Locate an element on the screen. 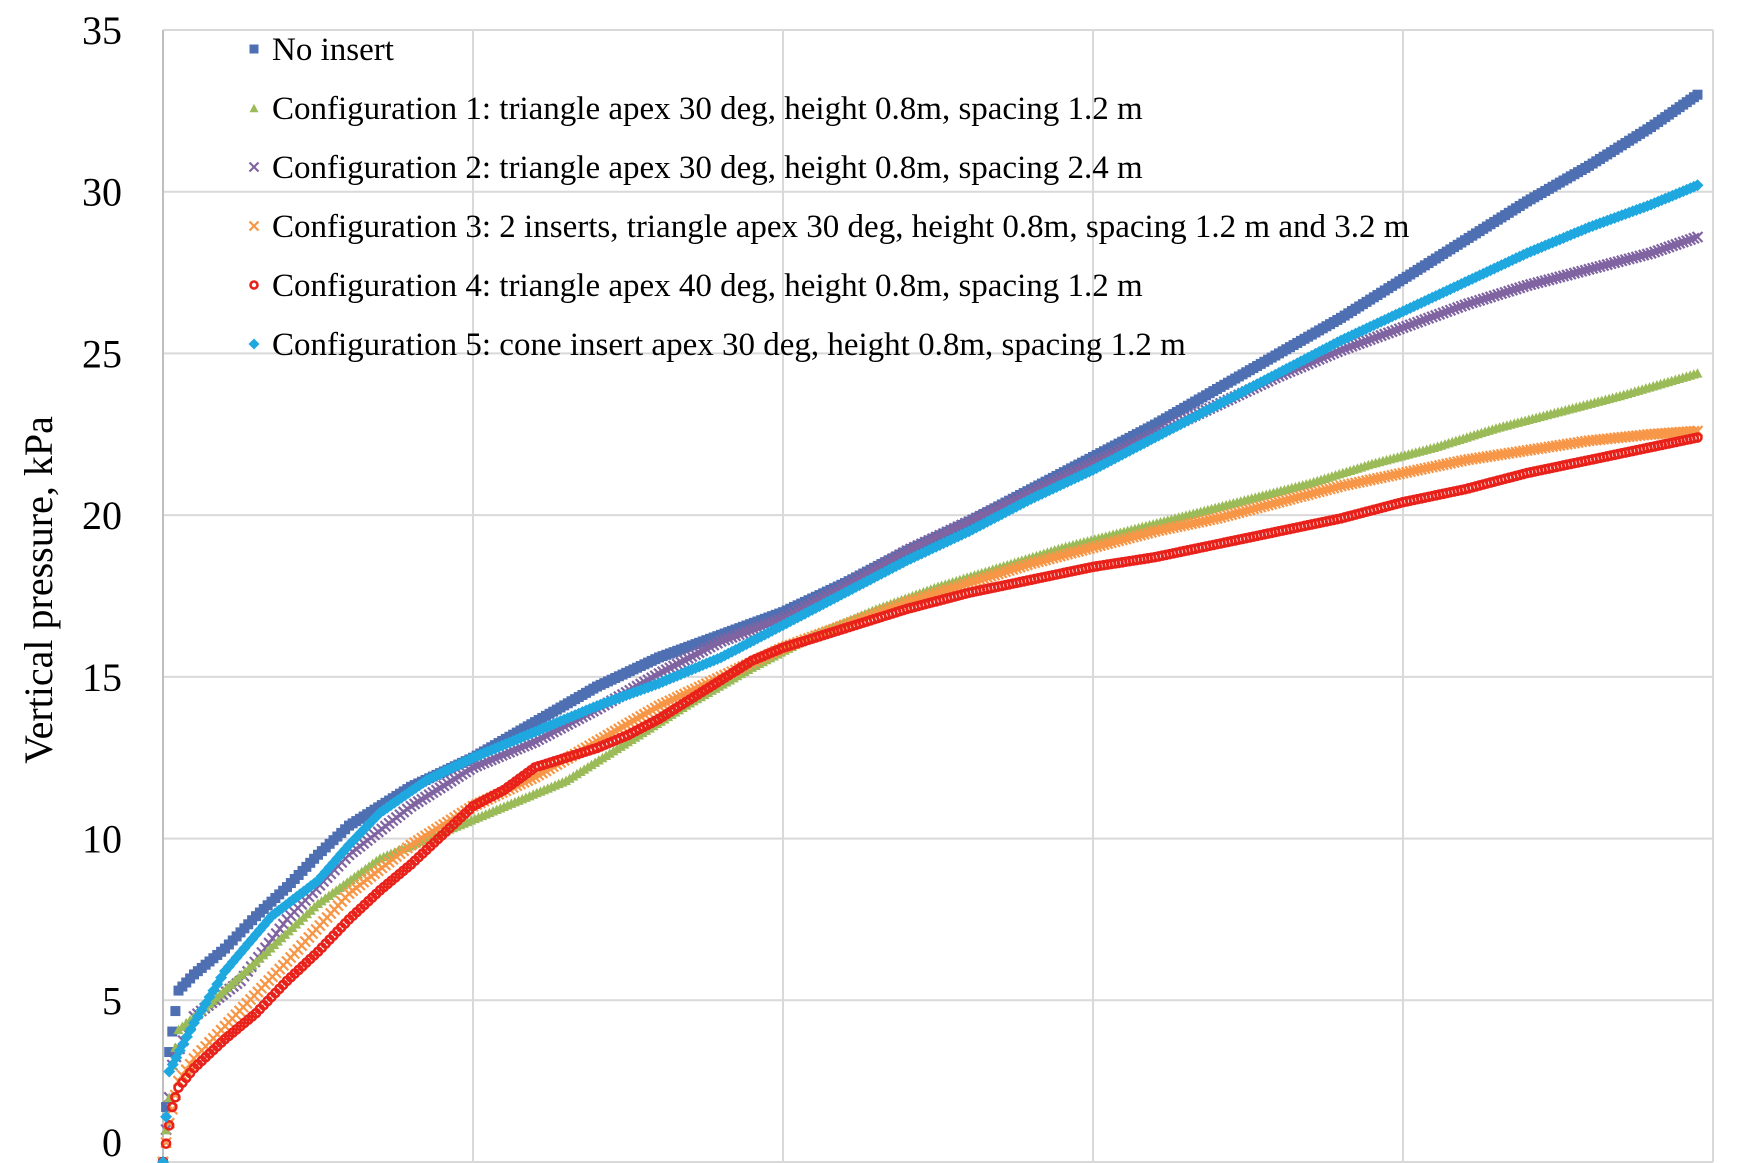 This screenshot has width=1737, height=1163. y-tick-label: 5 is located at coordinates (112, 1000).